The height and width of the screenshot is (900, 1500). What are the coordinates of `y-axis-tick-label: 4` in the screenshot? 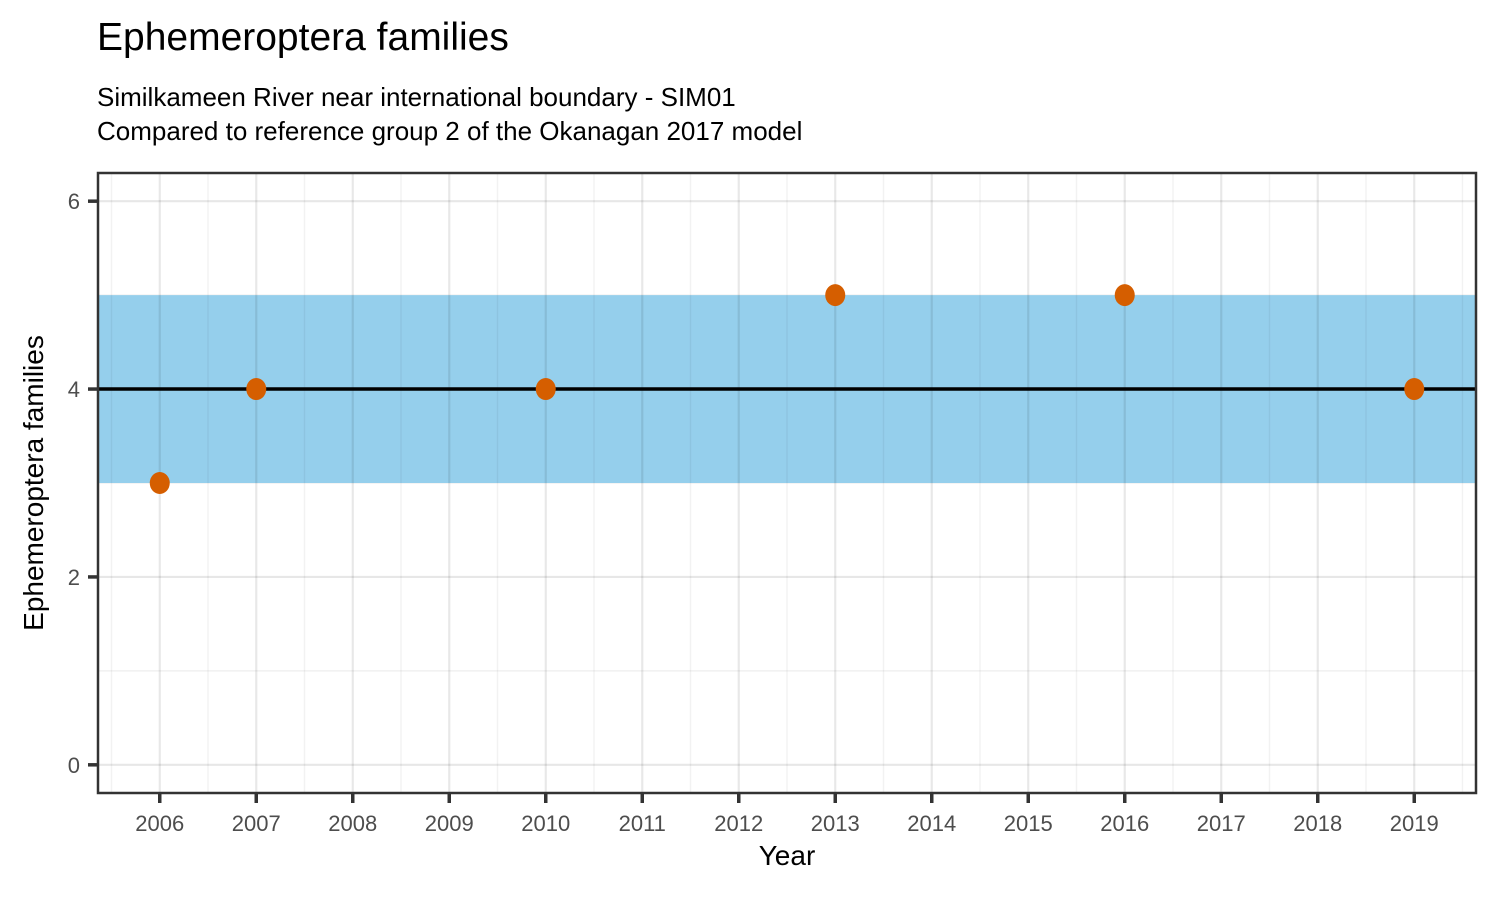 It's located at (74, 389).